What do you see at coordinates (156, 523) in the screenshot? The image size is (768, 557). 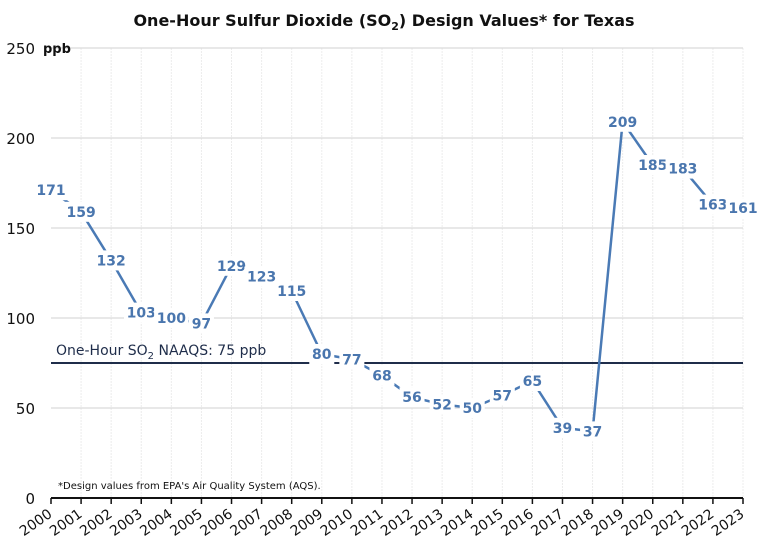 I see `x-tick-label: 2004` at bounding box center [156, 523].